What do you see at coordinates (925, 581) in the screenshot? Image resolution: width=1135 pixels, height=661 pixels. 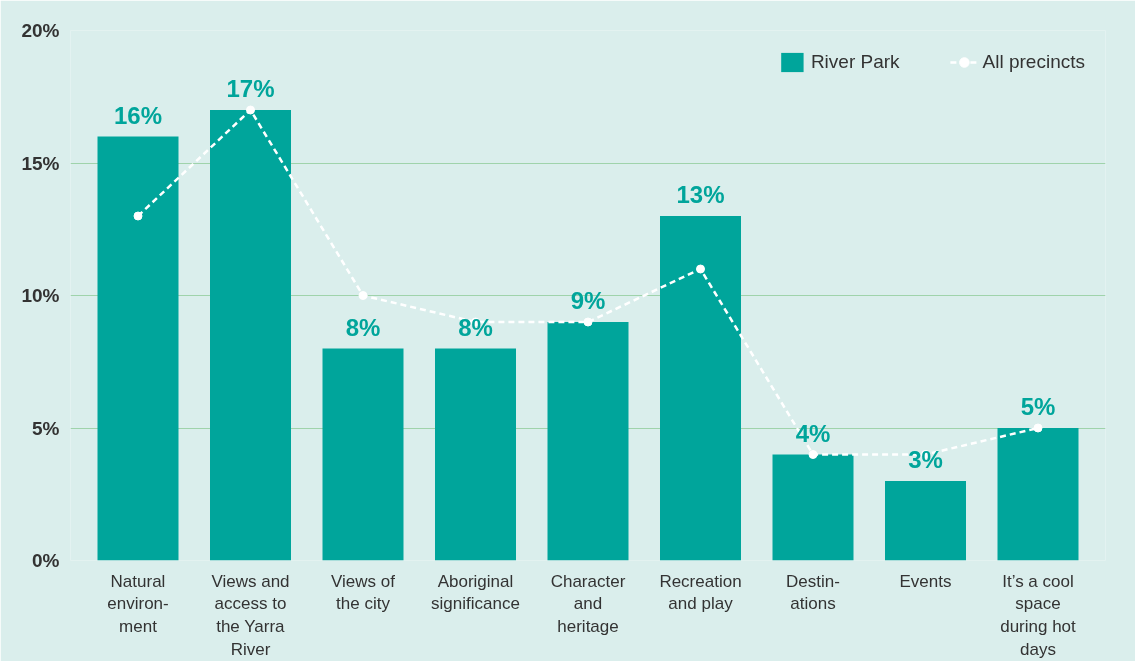 I see `x-tick-label: Events` at bounding box center [925, 581].